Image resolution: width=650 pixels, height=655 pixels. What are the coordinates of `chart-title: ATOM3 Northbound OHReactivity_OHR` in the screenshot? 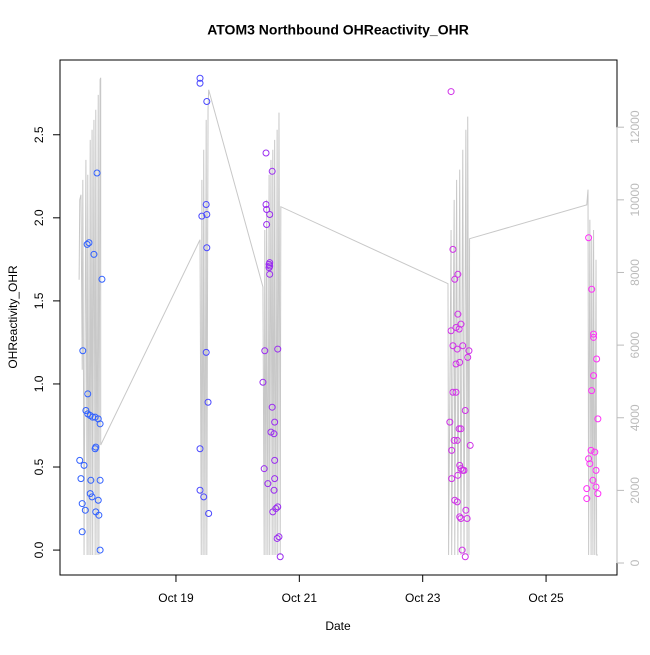 It's located at (338, 30).